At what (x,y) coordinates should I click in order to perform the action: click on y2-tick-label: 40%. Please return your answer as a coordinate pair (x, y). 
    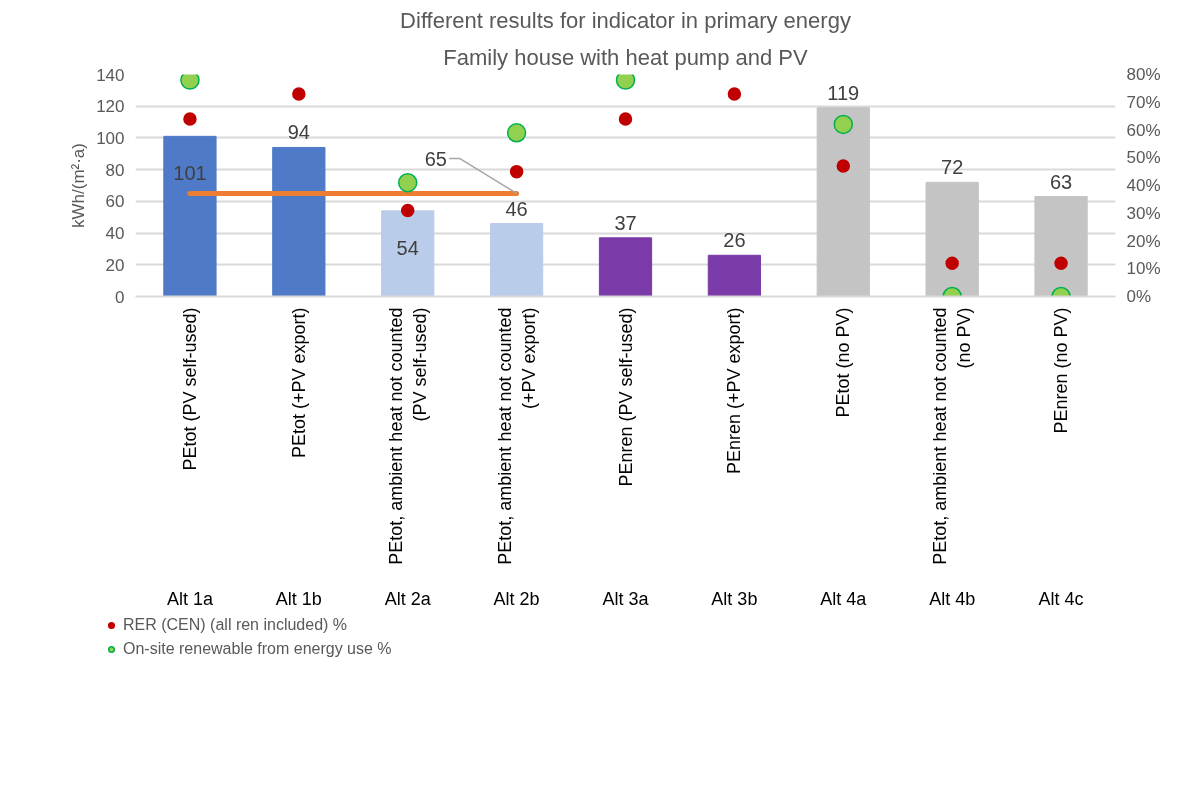
    Looking at the image, I should click on (1143, 185).